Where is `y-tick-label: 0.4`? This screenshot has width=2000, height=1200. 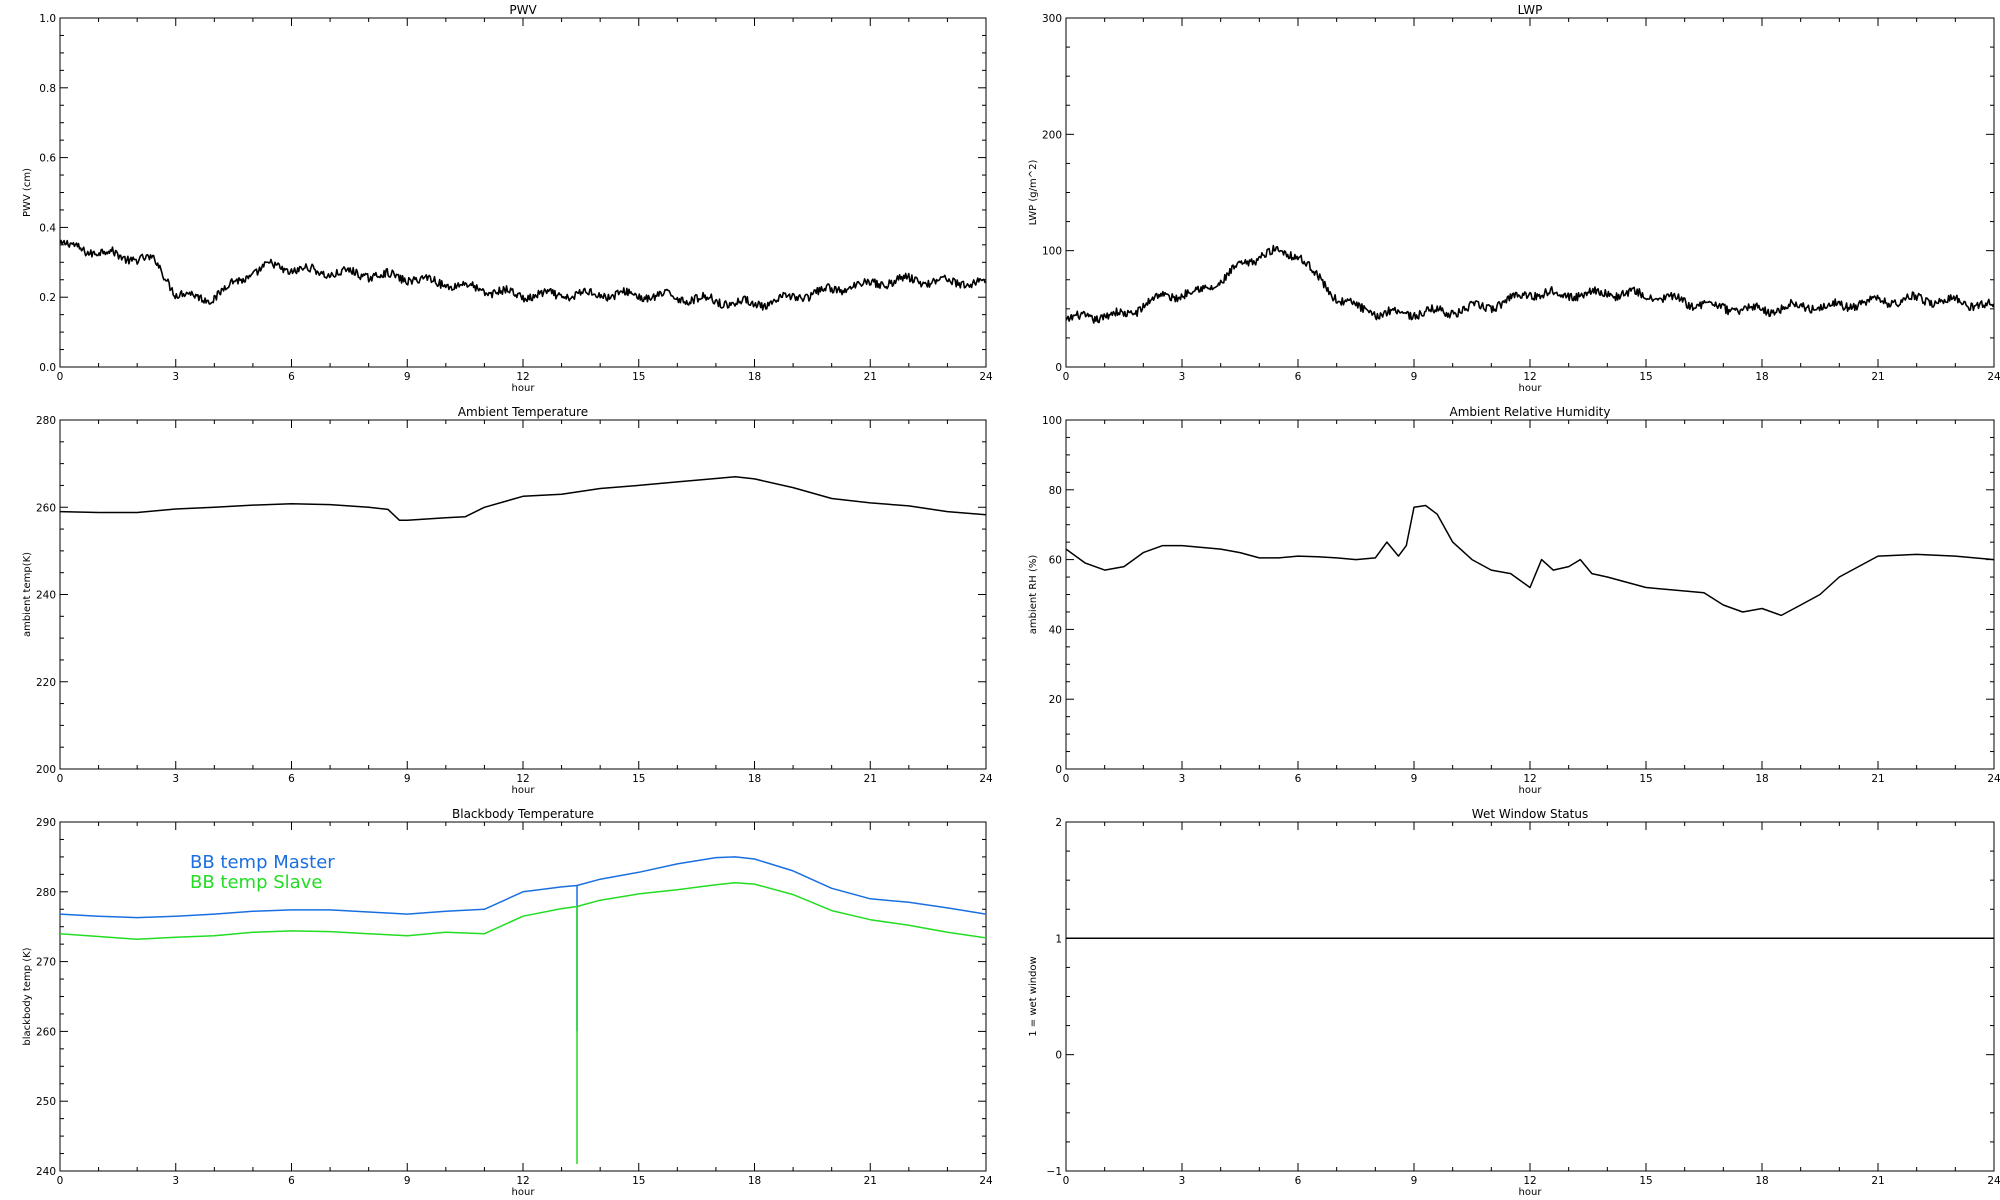
y-tick-label: 0.4 is located at coordinates (47, 228).